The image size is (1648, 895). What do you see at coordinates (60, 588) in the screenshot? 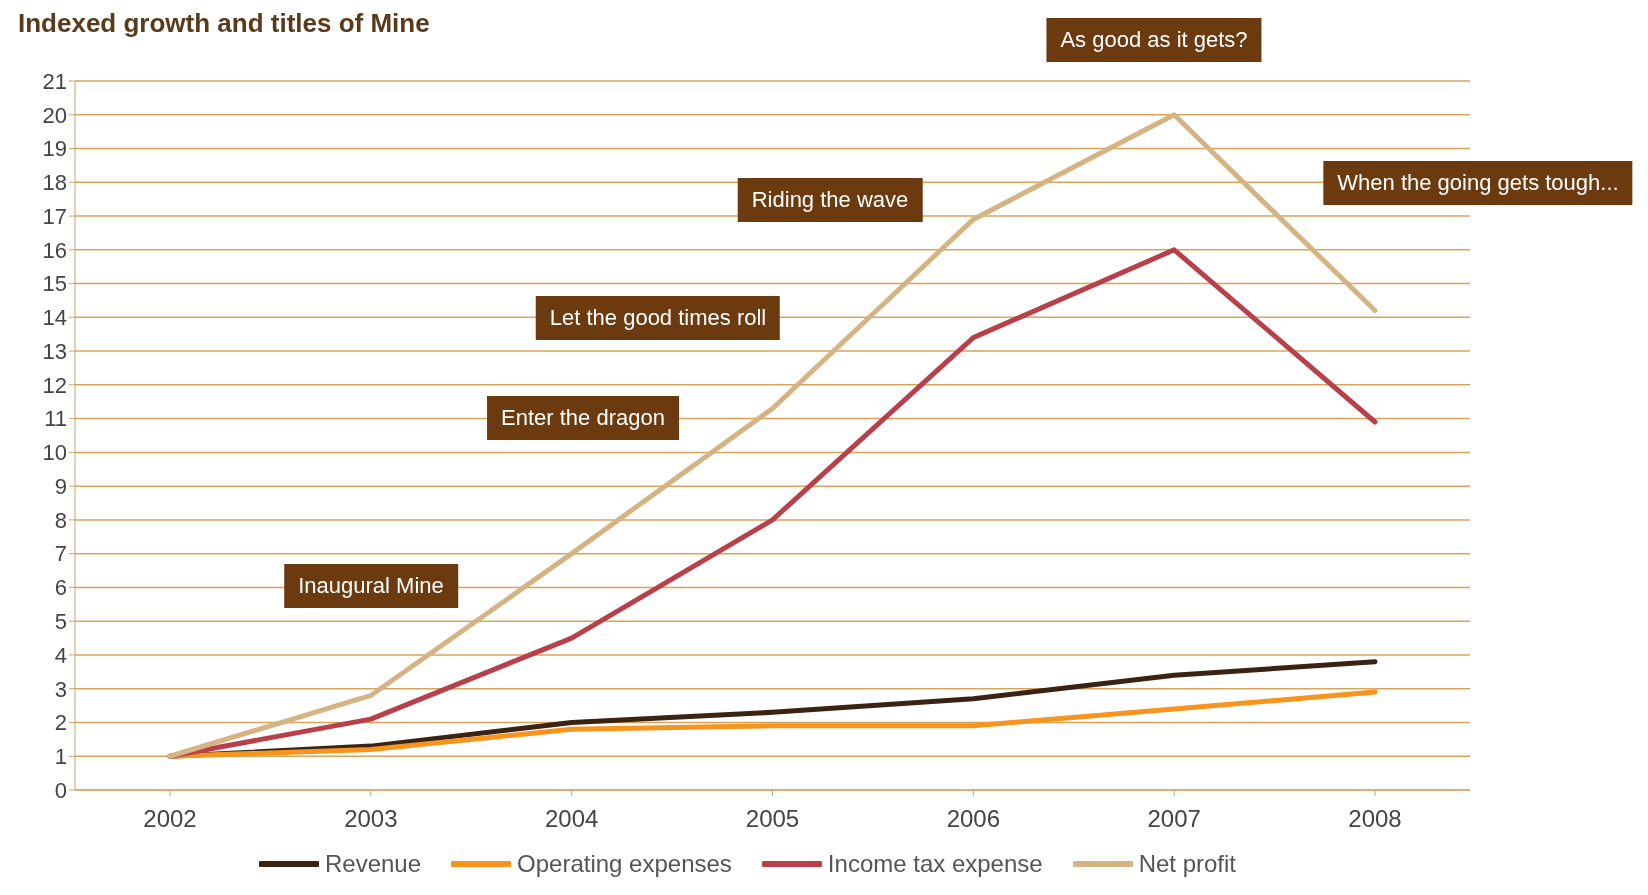
I see `y-tick-label: 6` at bounding box center [60, 588].